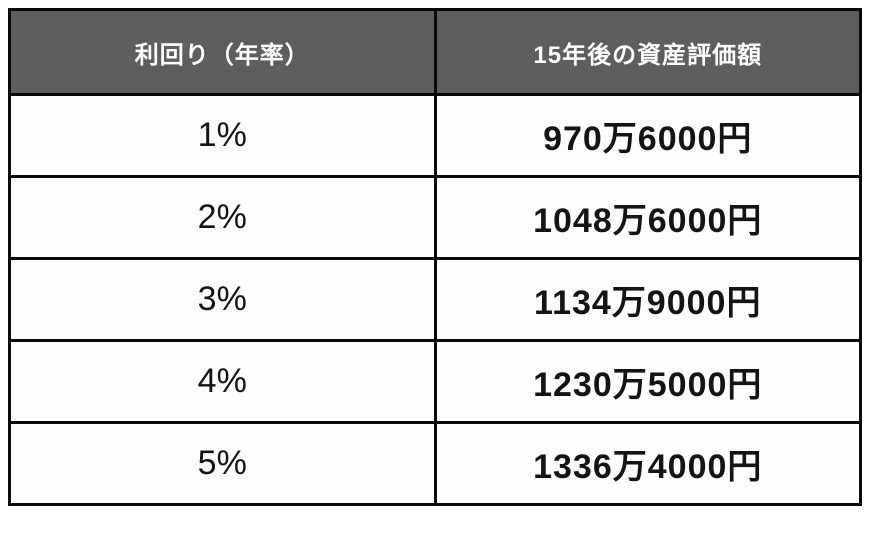 The height and width of the screenshot is (541, 870). Describe the element at coordinates (222, 52) in the screenshot. I see `column-header-yield: 利回り（年率）` at that location.